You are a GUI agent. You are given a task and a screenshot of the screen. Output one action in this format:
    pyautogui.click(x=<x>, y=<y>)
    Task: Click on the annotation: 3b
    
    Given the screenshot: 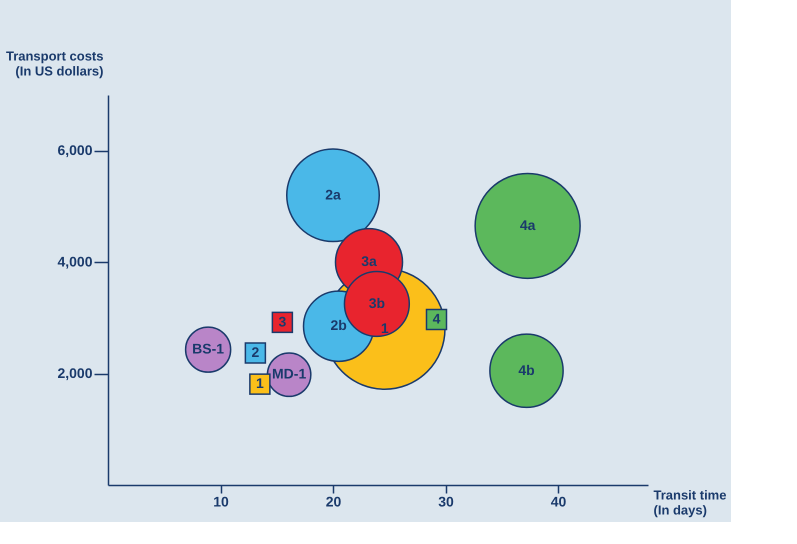 What is the action you would take?
    pyautogui.click(x=377, y=302)
    